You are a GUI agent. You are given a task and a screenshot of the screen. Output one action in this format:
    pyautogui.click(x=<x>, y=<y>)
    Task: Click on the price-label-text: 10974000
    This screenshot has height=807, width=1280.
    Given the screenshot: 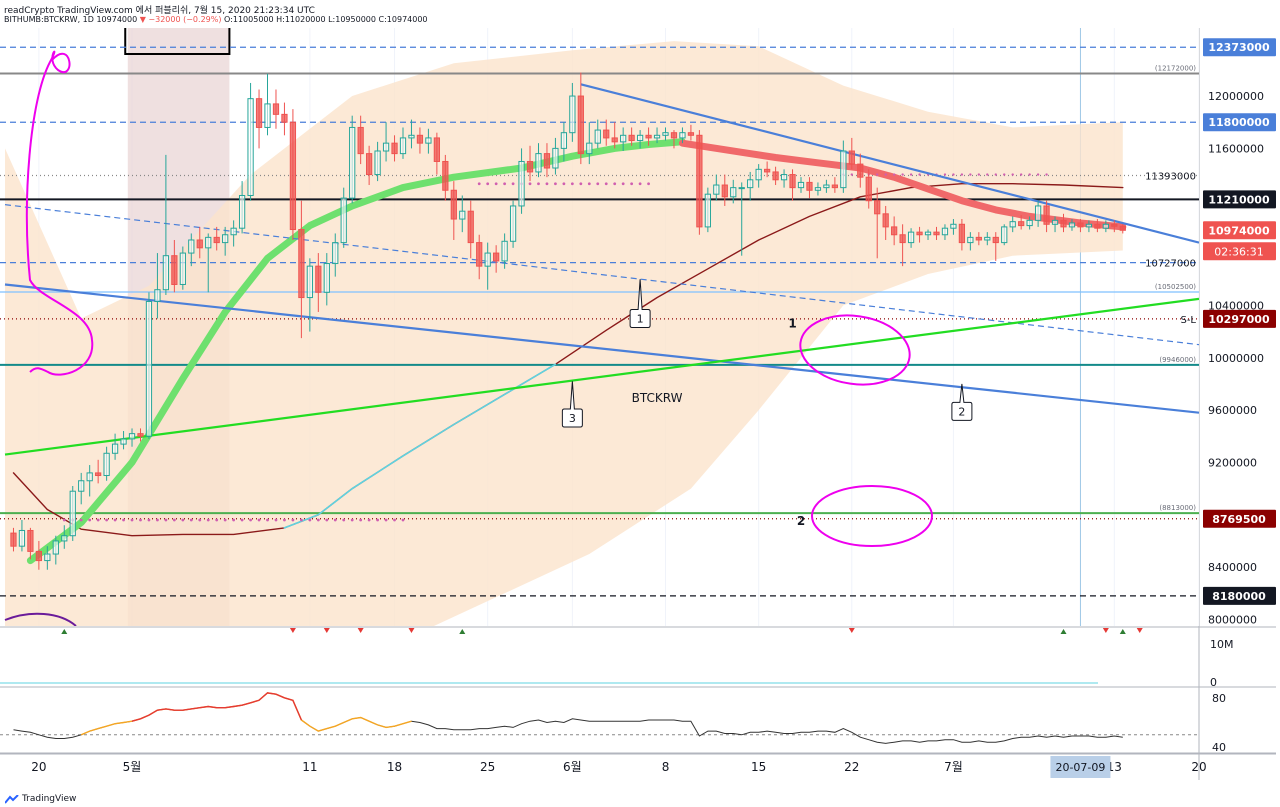 What is the action you would take?
    pyautogui.click(x=1239, y=230)
    